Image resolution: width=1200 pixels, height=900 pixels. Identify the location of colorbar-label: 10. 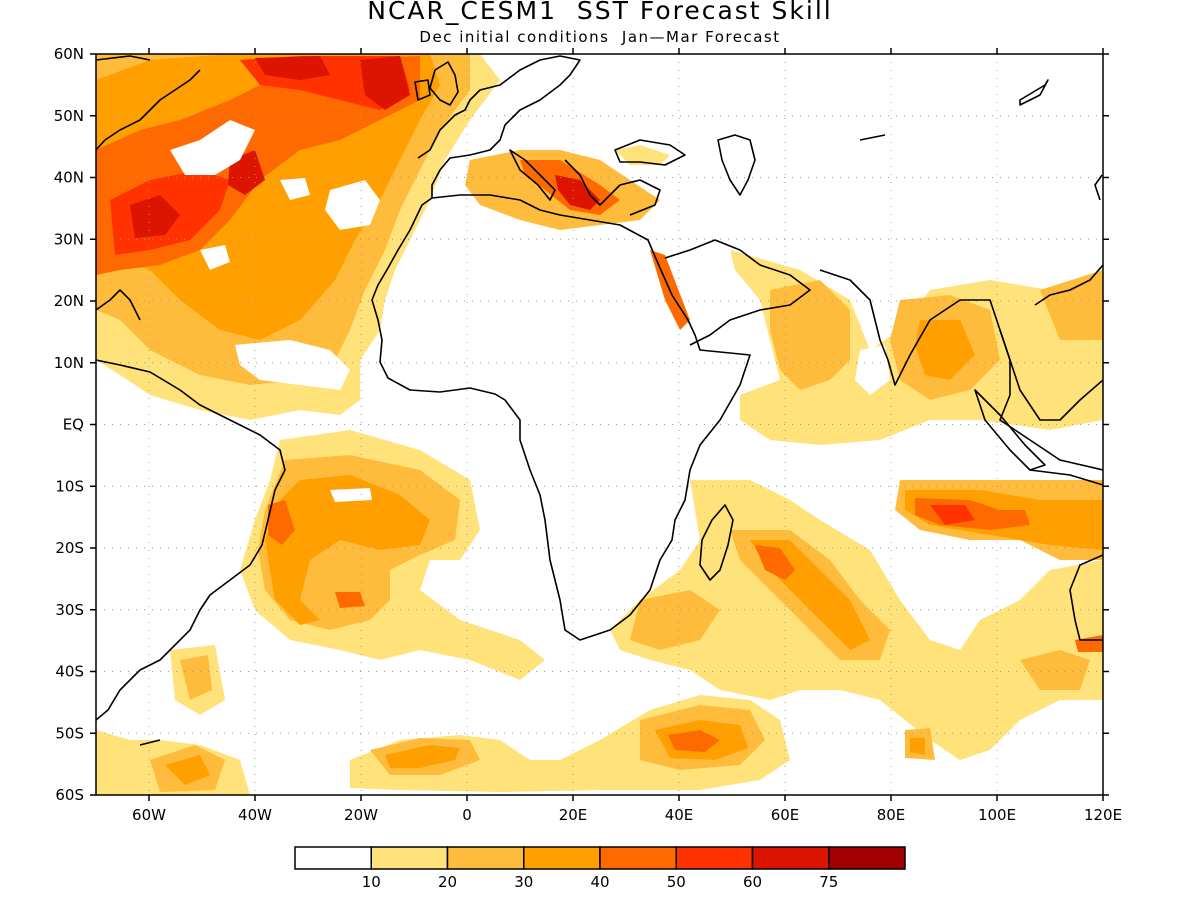
(371, 882).